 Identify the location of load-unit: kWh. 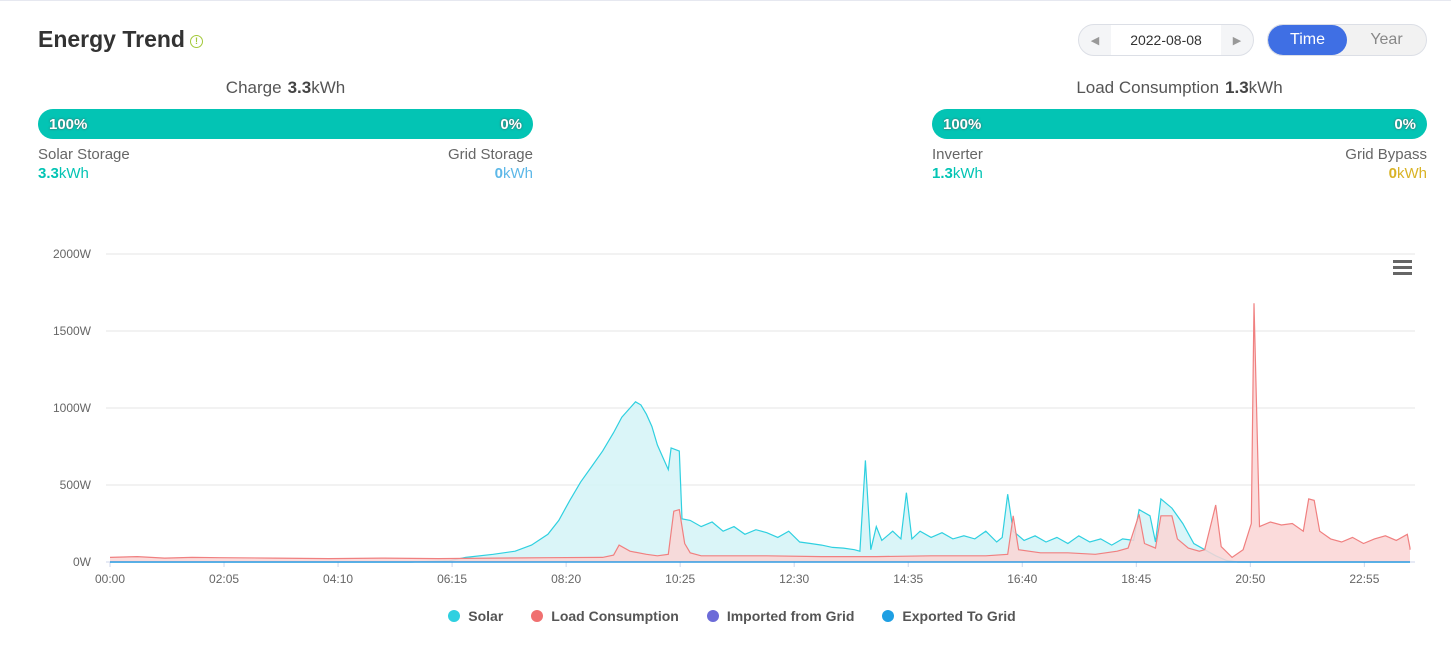
(1265, 87).